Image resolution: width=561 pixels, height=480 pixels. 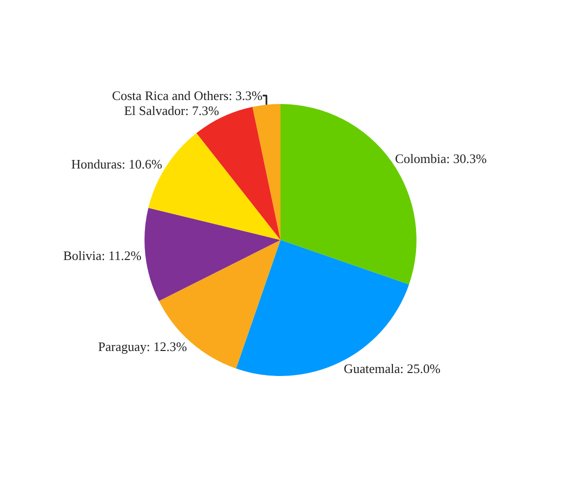 I want to click on slice-label: Costa Rica and Others: 3.3%, so click(x=187, y=96).